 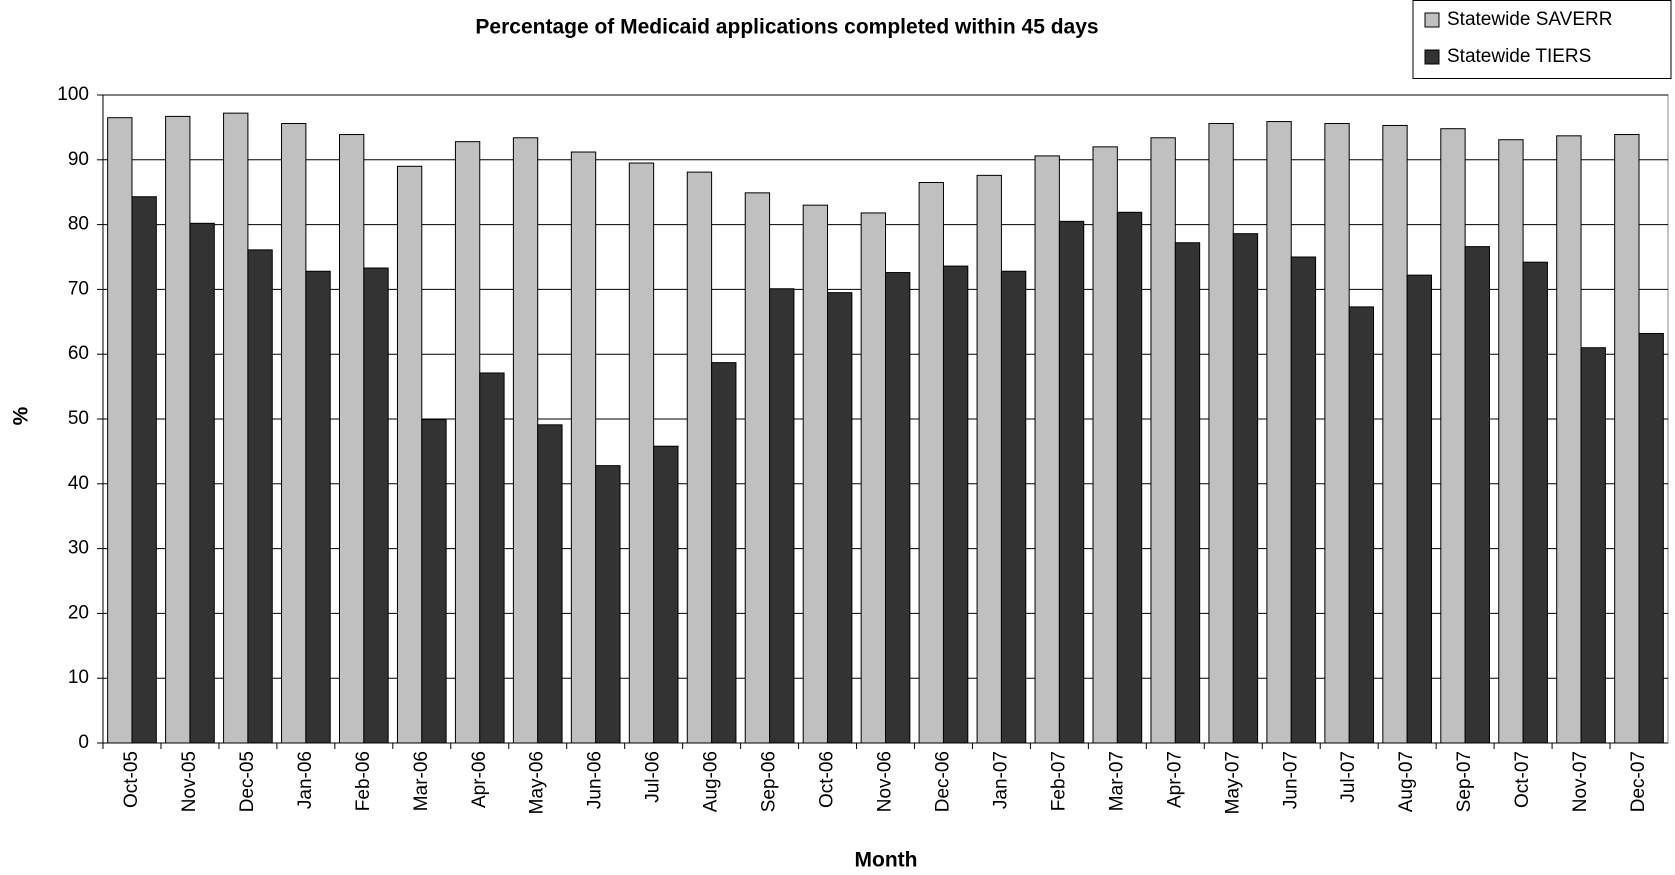 What do you see at coordinates (1000, 780) in the screenshot?
I see `x-tick-label: Jan-07` at bounding box center [1000, 780].